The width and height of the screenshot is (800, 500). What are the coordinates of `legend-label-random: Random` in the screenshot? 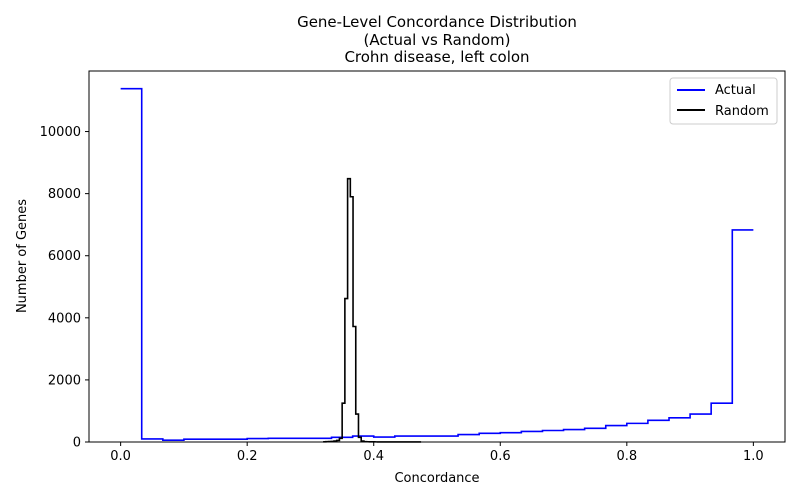 It's located at (742, 111).